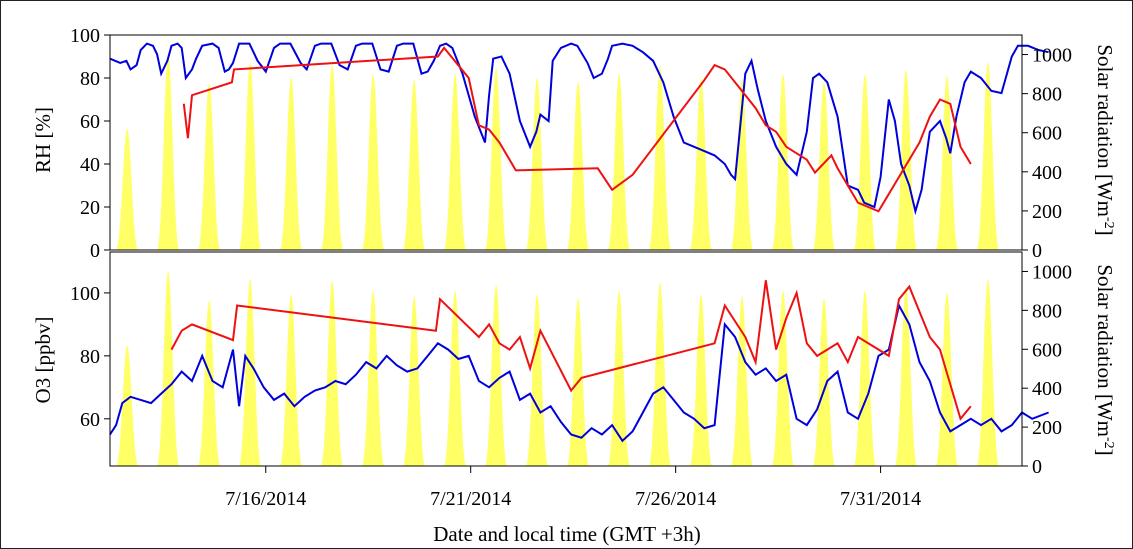 The width and height of the screenshot is (1133, 549). What do you see at coordinates (880, 499) in the screenshot?
I see `x-tick-label: 7/31/2014` at bounding box center [880, 499].